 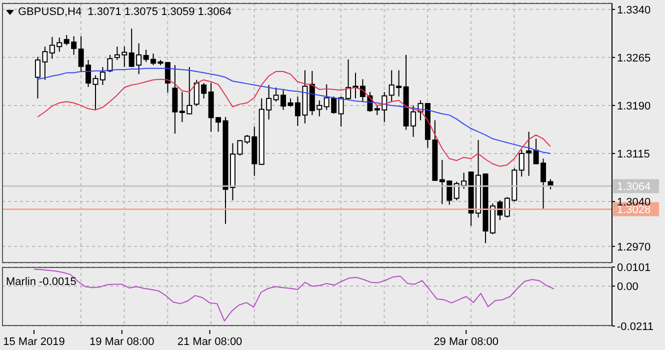 What do you see at coordinates (634, 58) in the screenshot?
I see `y-tick-label: 1.3265` at bounding box center [634, 58].